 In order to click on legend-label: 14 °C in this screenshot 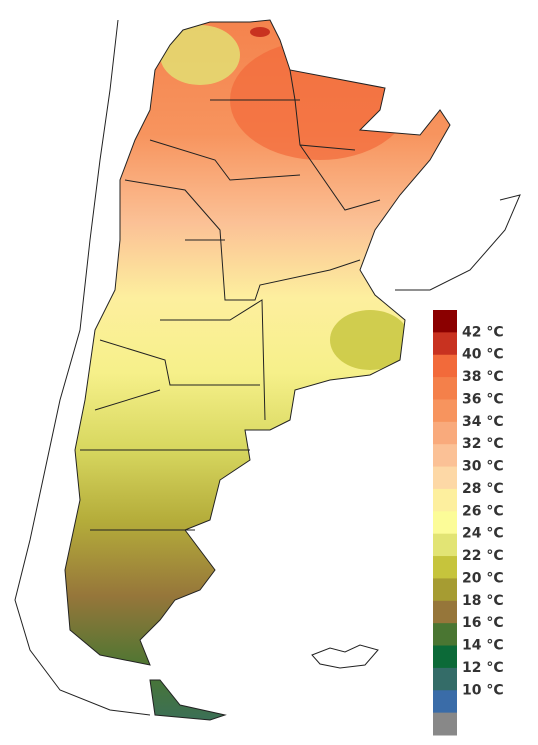, I will do `click(483, 646)`.